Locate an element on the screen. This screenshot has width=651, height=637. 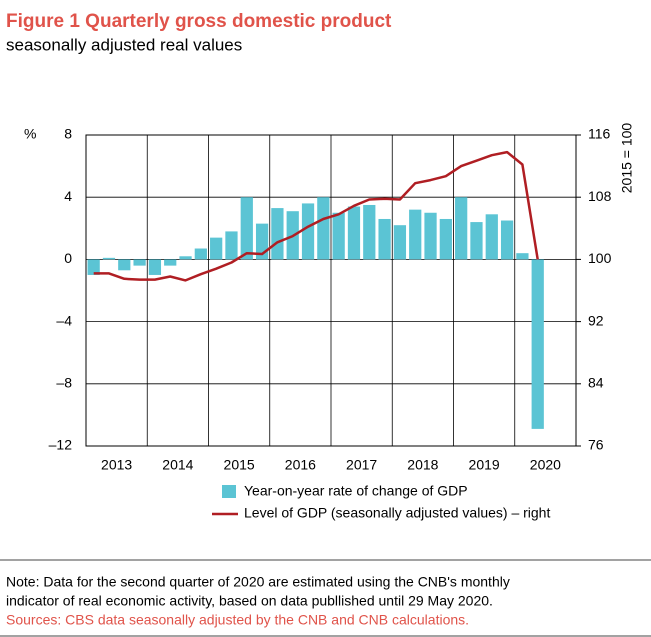
y2-axis-label: 2015 = 100 is located at coordinates (627, 158).